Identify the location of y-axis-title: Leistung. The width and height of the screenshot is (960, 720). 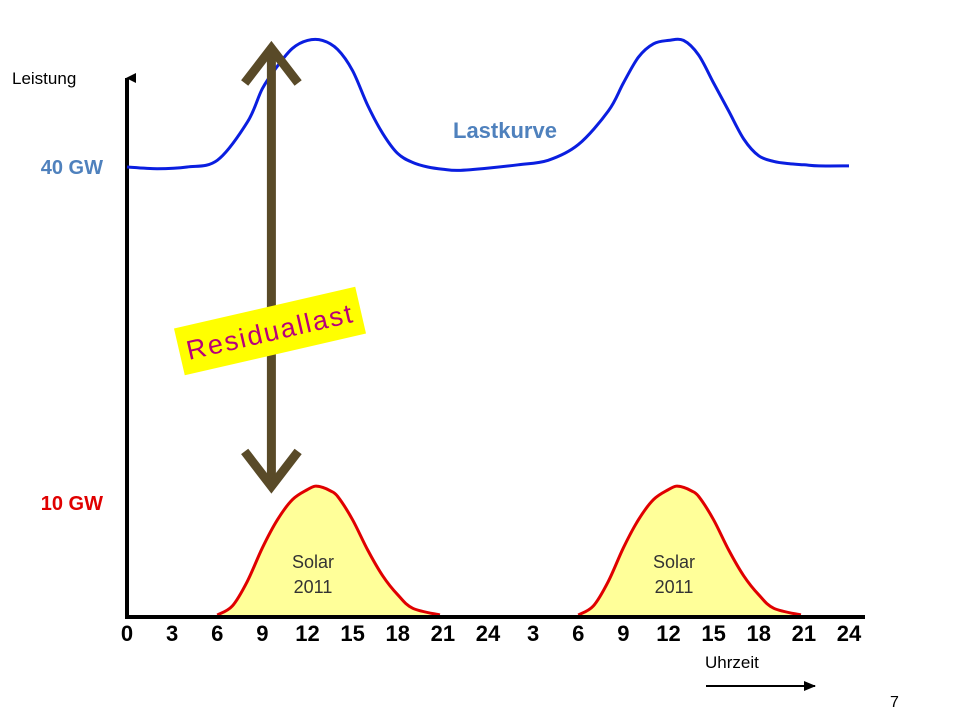
(44, 78).